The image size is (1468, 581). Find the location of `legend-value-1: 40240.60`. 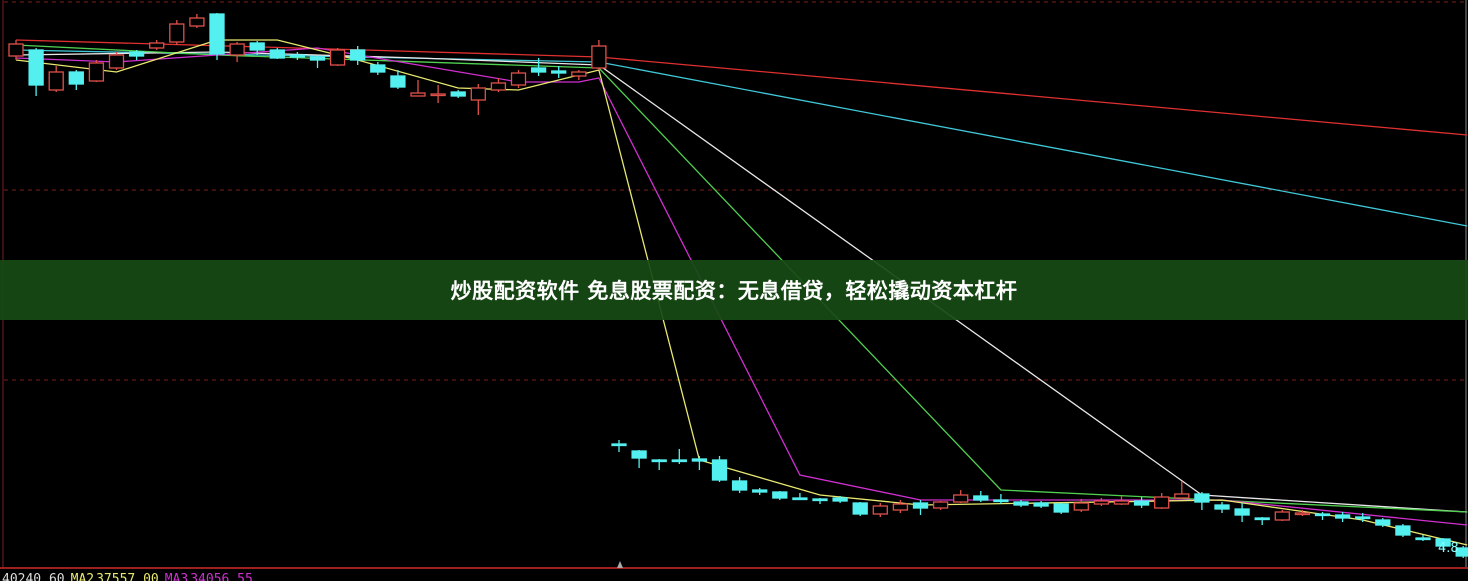

legend-value-1: 40240.60 is located at coordinates (33, 576).